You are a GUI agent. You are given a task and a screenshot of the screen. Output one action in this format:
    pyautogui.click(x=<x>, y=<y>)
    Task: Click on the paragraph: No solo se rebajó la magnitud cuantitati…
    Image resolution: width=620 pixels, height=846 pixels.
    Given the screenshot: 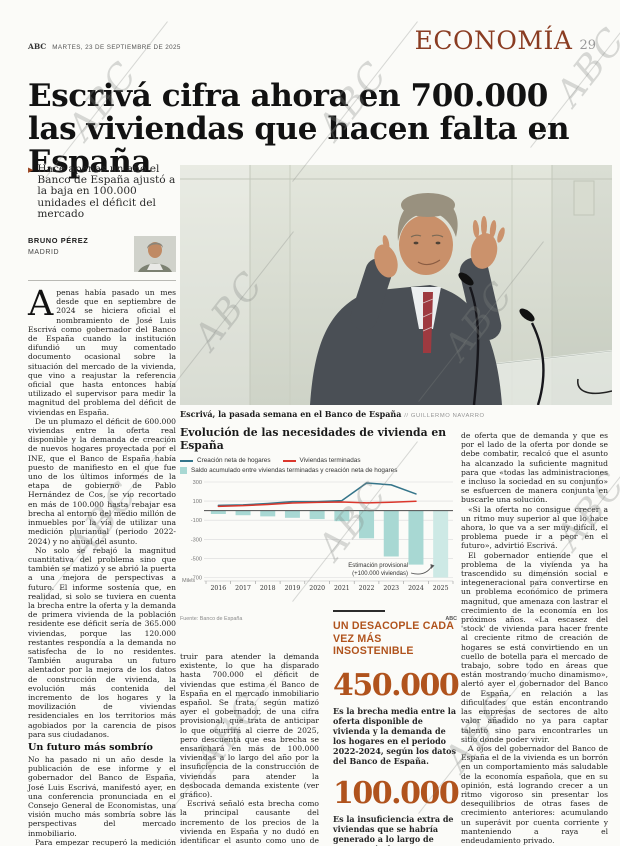 What is the action you would take?
    pyautogui.click(x=102, y=642)
    